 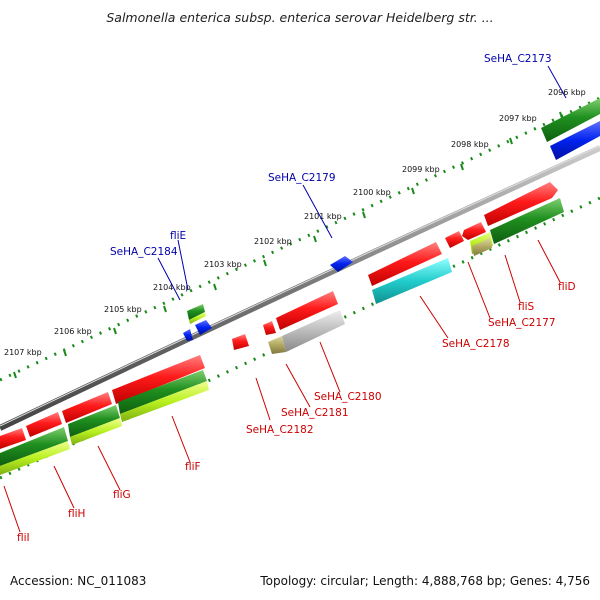 What do you see at coordinates (421, 169) in the screenshot?
I see `ruler-label: 2099 kbp` at bounding box center [421, 169].